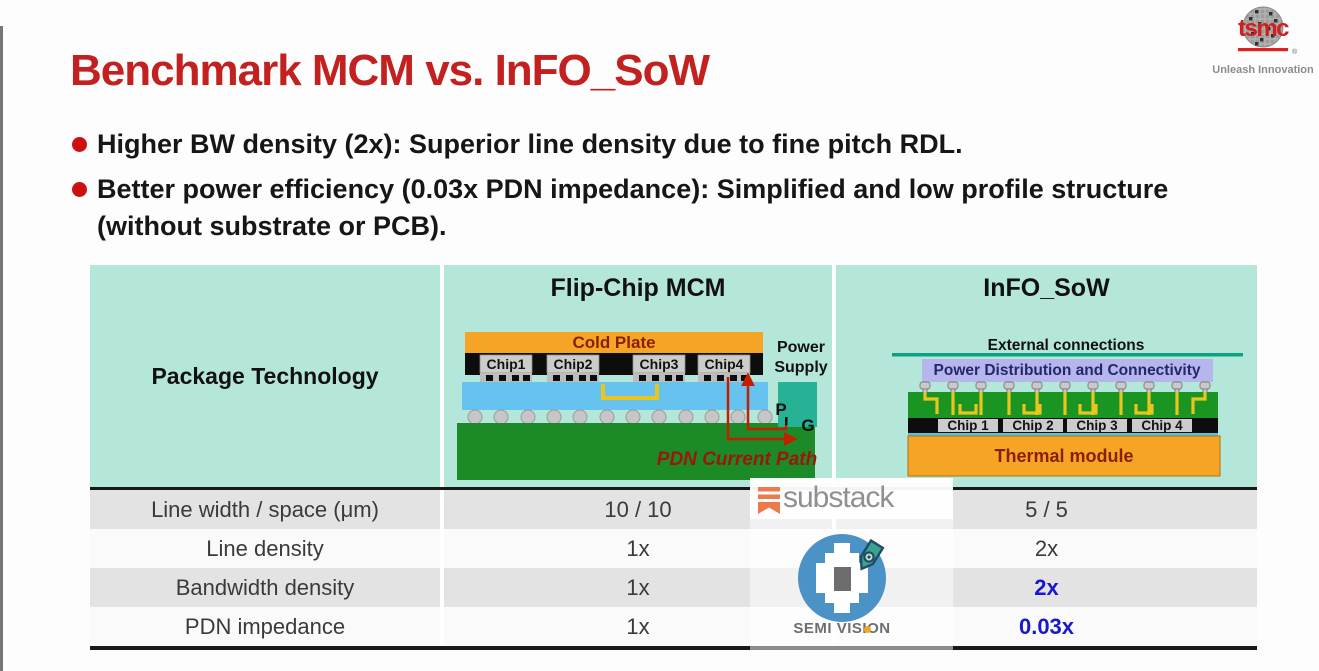 The width and height of the screenshot is (1319, 671). What do you see at coordinates (764, 401) in the screenshot?
I see `pdn-arrow-supply-to-chip` at bounding box center [764, 401].